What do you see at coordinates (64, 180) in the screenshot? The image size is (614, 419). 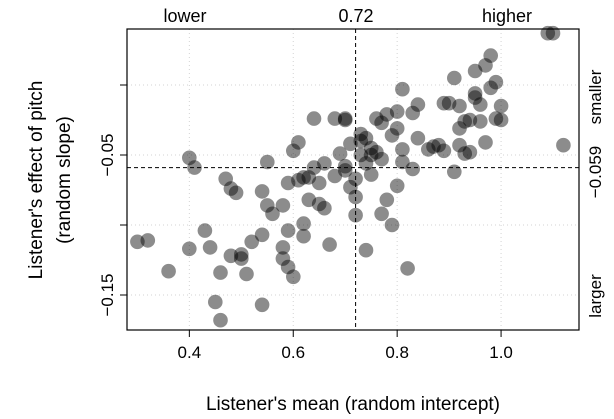 I see `y-axis-subtitle: (random slope)` at bounding box center [64, 180].